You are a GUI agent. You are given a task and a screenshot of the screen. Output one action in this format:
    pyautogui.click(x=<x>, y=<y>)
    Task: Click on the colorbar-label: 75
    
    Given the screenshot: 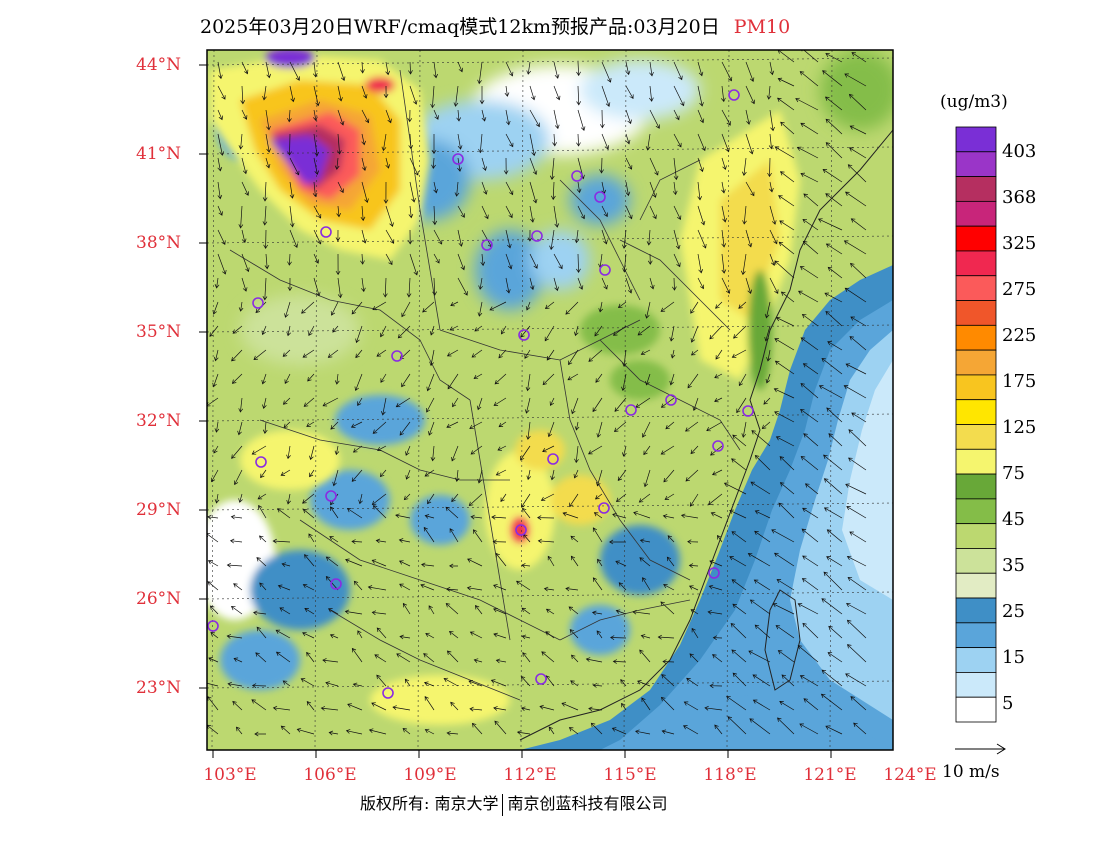 What is the action you would take?
    pyautogui.click(x=1013, y=473)
    